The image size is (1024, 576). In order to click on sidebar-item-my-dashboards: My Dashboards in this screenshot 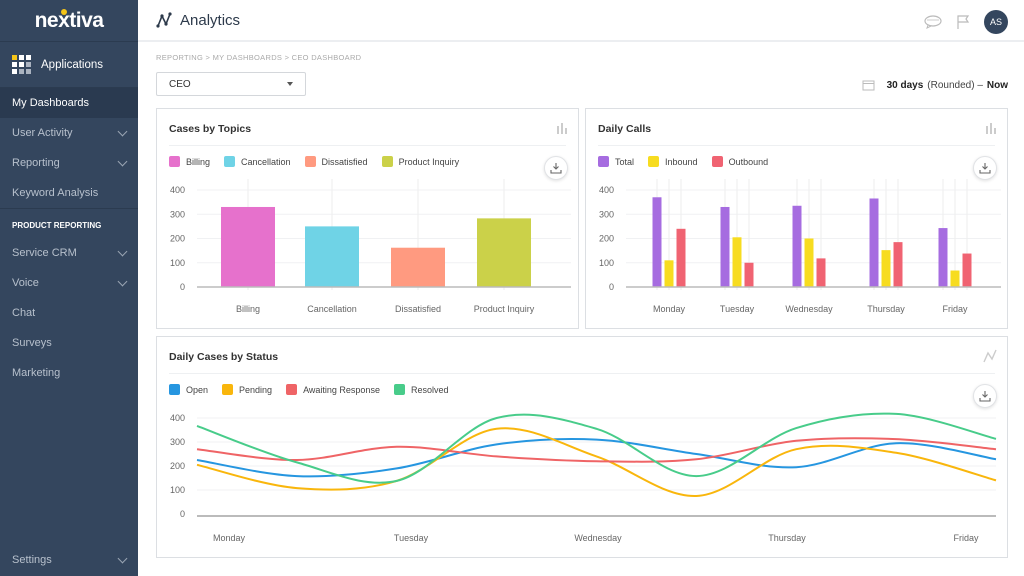, I will do `click(69, 103)`.